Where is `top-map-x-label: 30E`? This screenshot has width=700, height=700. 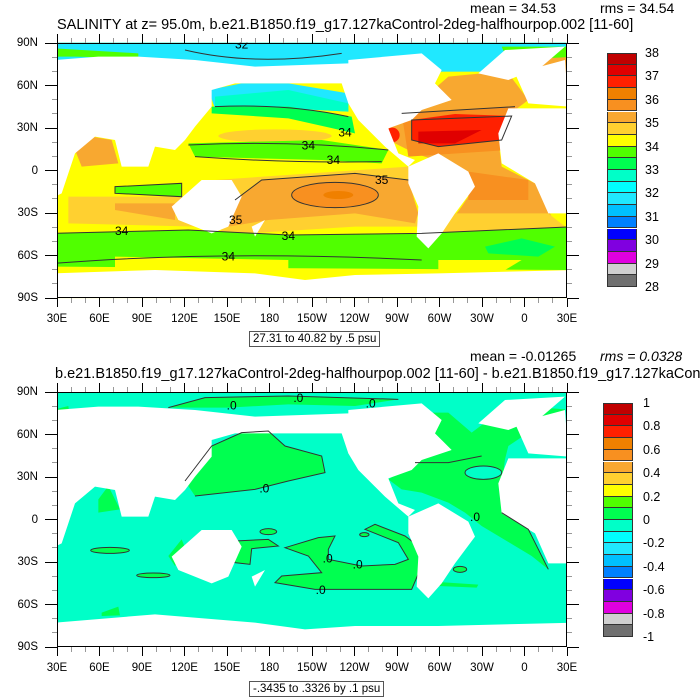 top-map-x-label: 30E is located at coordinates (57, 319).